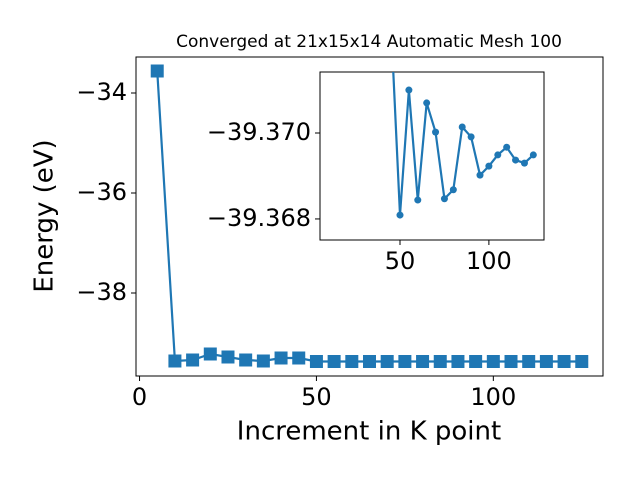 This screenshot has height=480, width=640. What do you see at coordinates (462, 120) in the screenshot?
I see `plot-content` at bounding box center [462, 120].